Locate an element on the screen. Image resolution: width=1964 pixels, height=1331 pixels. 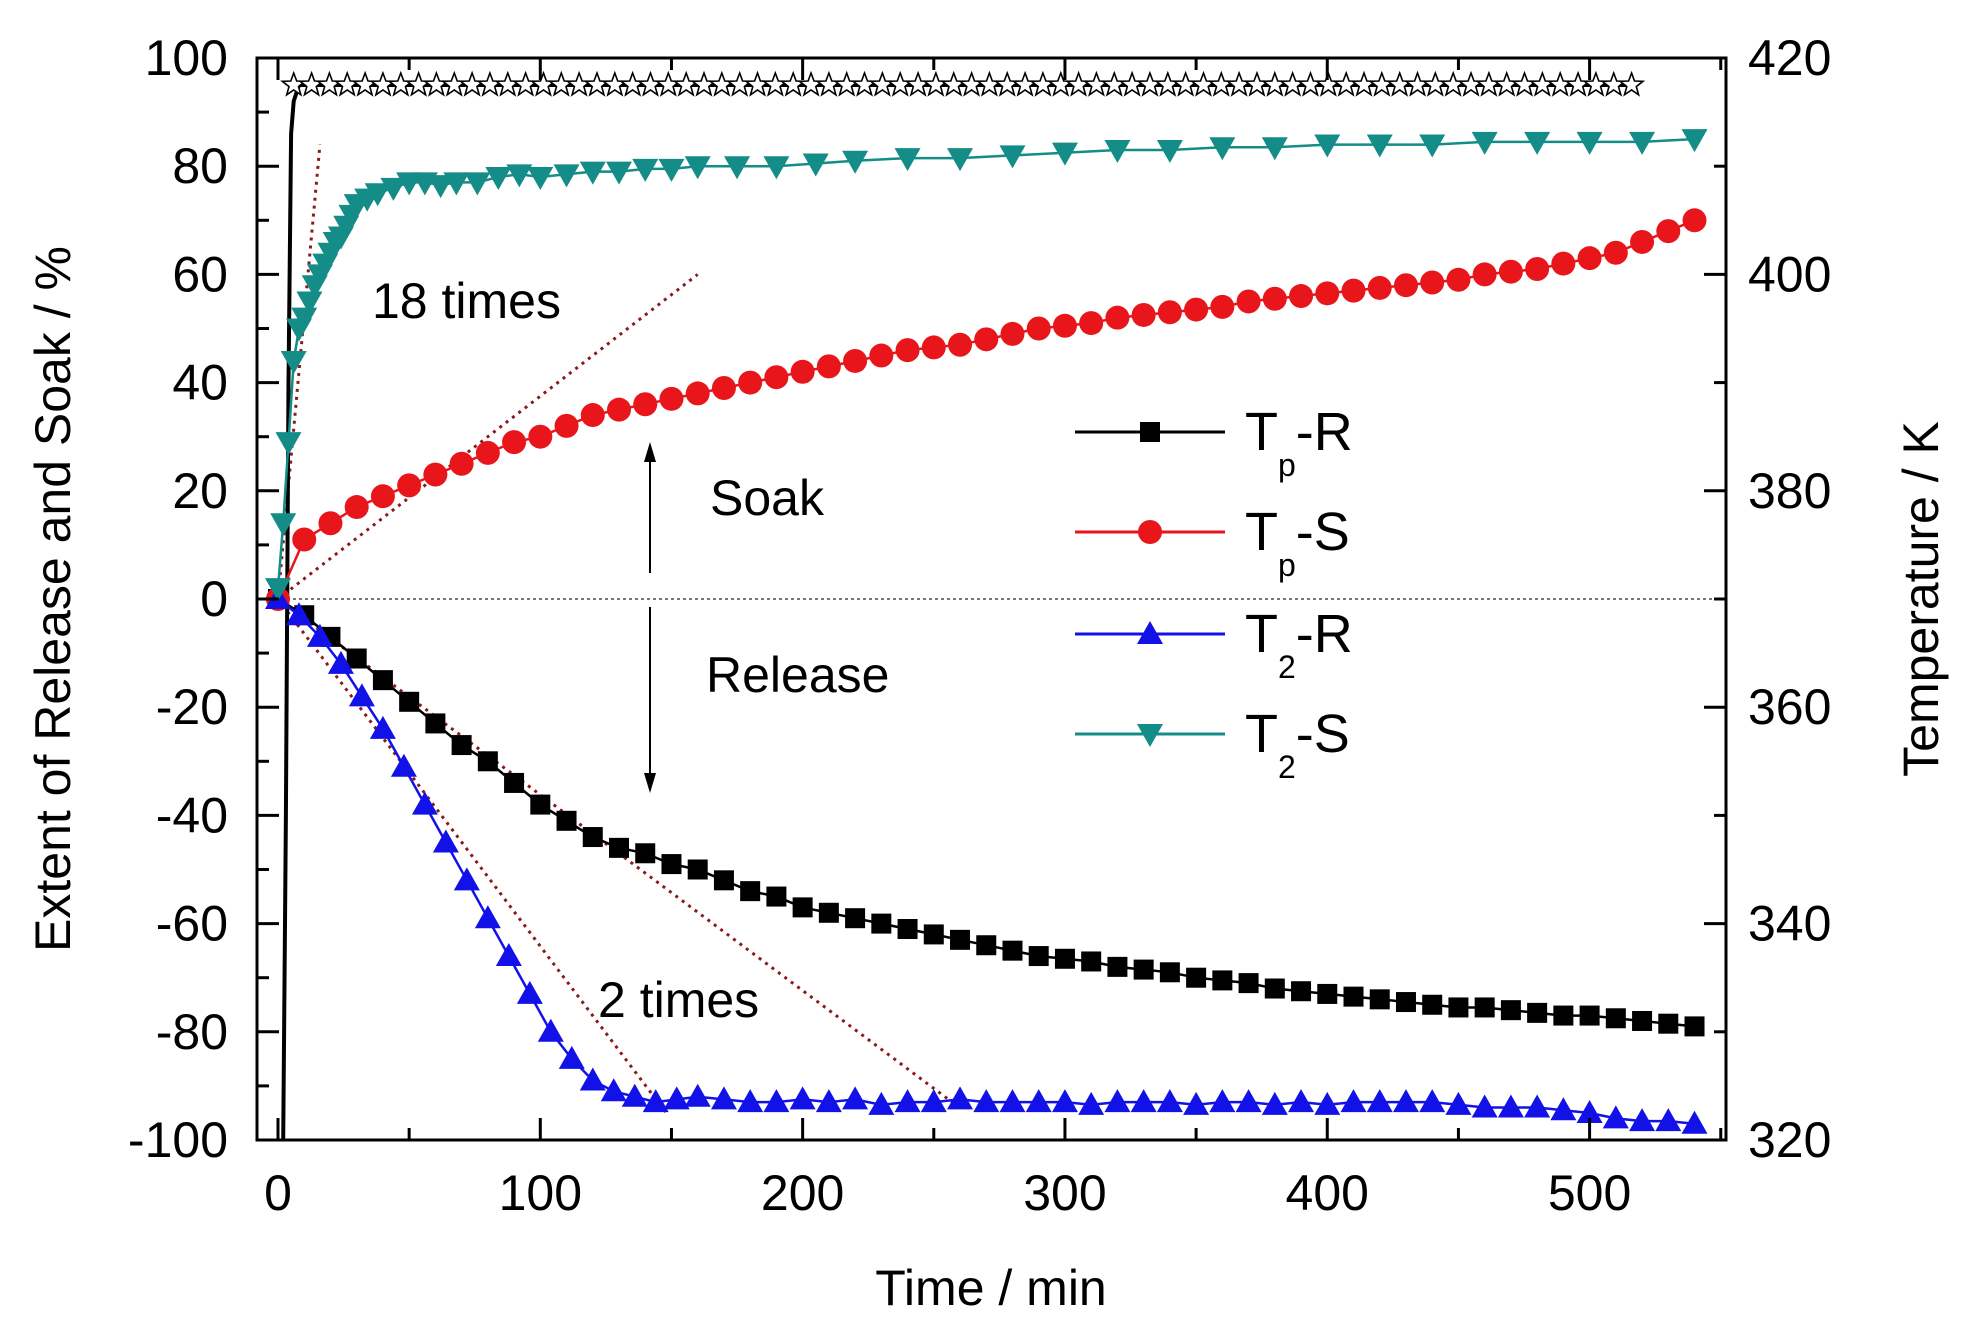
y-tick-label: 80 is located at coordinates (200, 166).